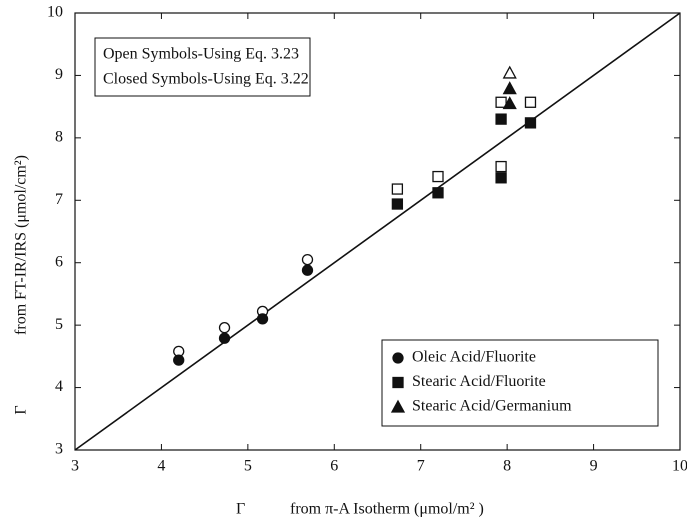 The width and height of the screenshot is (687, 527). I want to click on y-tick-label: 4, so click(59, 386).